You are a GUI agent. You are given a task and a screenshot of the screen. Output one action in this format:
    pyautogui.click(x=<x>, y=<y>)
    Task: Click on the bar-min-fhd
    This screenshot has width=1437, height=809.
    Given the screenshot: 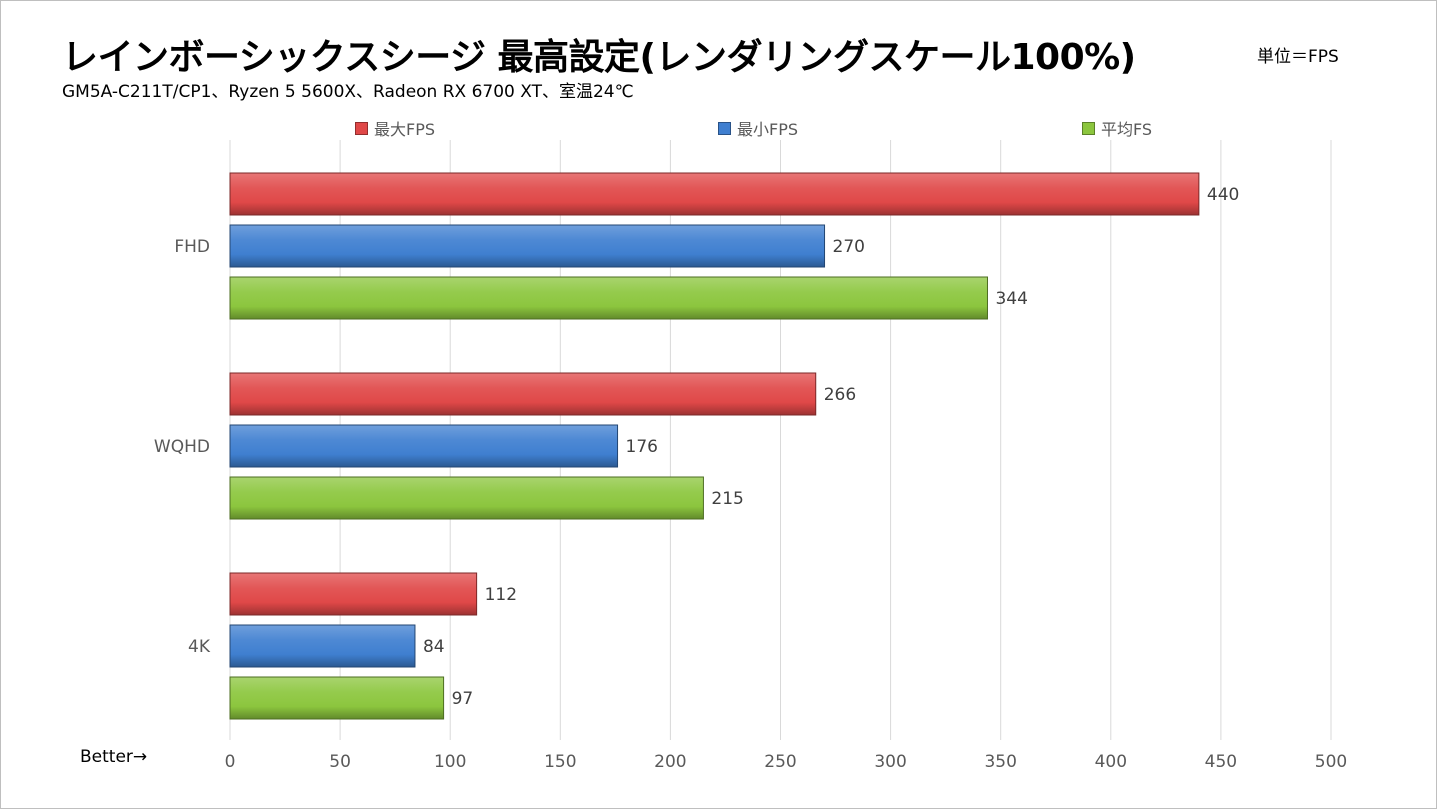 What is the action you would take?
    pyautogui.click(x=527, y=246)
    